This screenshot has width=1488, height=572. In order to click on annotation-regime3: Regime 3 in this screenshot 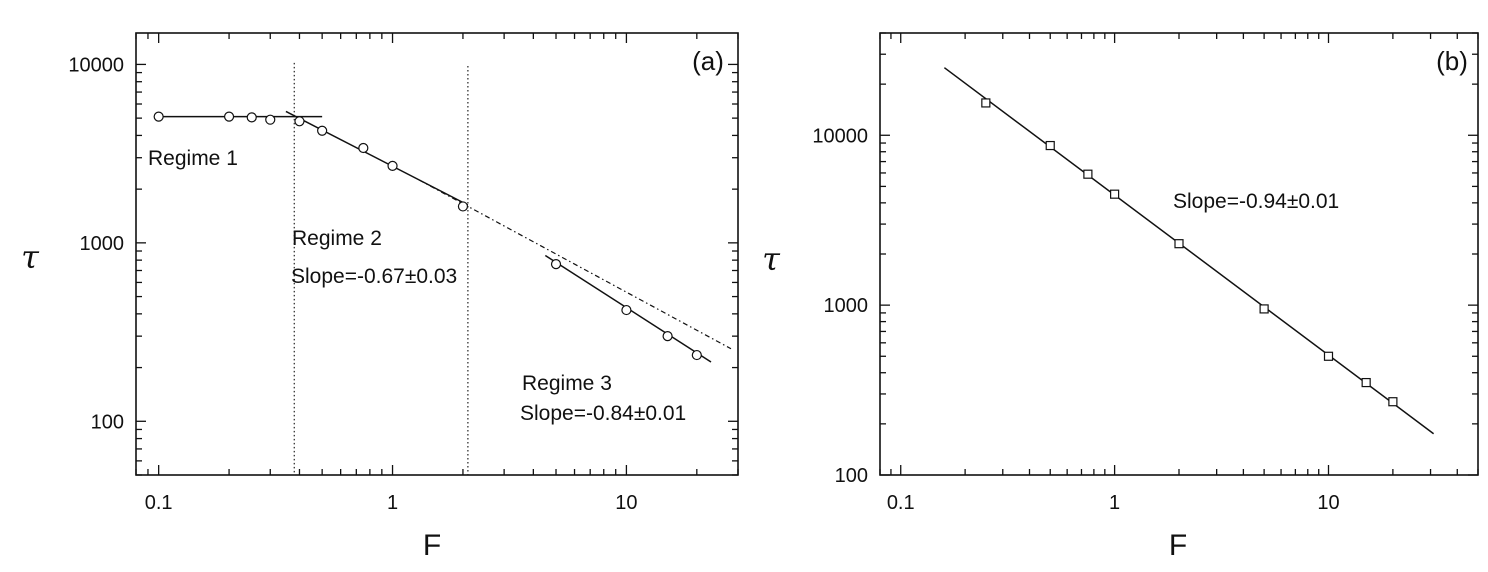, I will do `click(567, 383)`.